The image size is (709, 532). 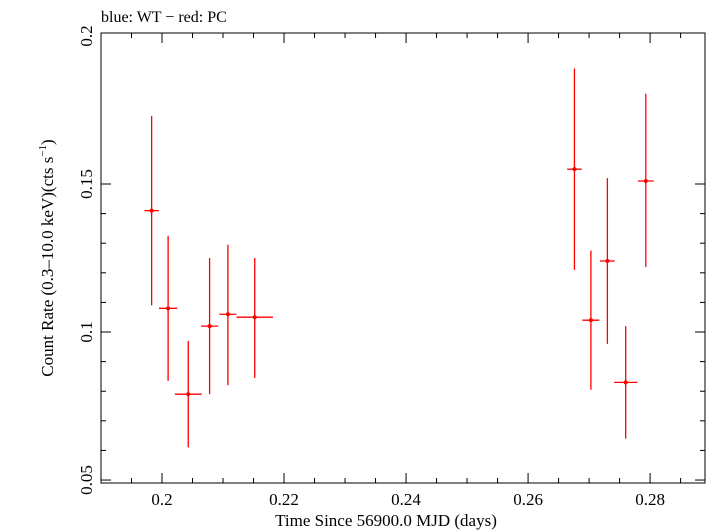 I want to click on y-axis-title: Count Rate (0.3–10.0 keV)(cts s−1), so click(x=47, y=257).